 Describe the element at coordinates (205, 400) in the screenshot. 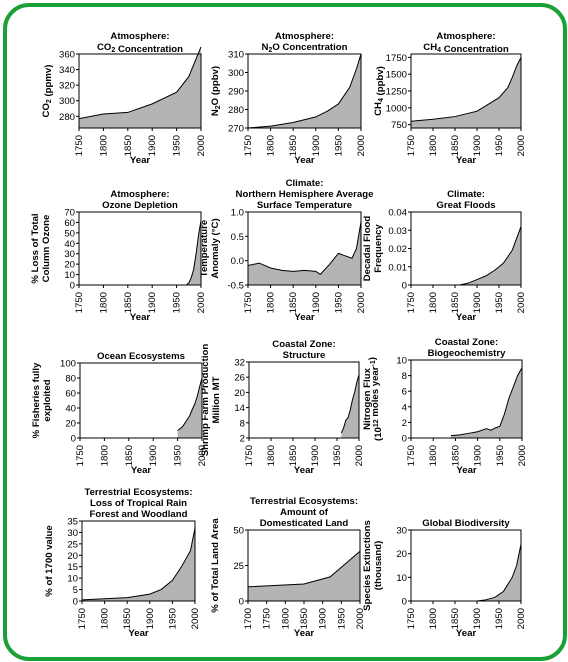

I see `y-axis-label: Shrimp Farm Production` at that location.